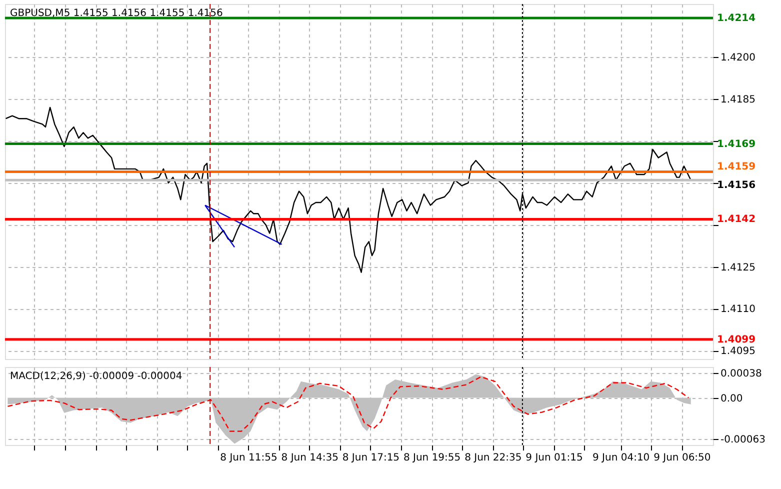 This screenshot has height=489, width=781. Describe the element at coordinates (736, 186) in the screenshot. I see `ref-line-label: 1.4156` at that location.